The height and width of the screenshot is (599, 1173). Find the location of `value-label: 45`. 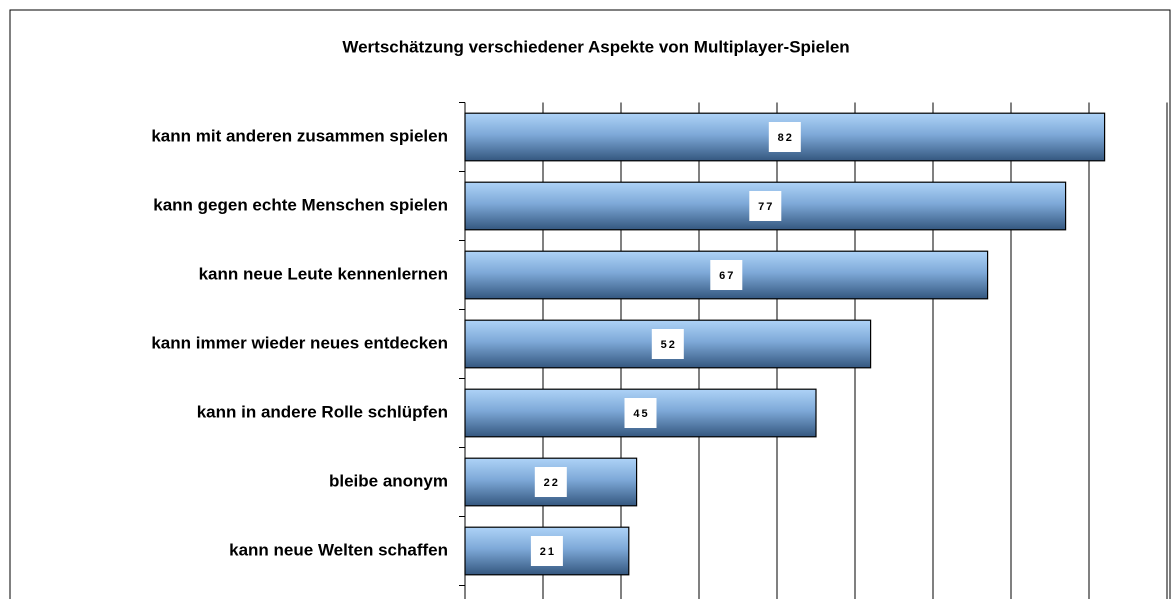

value-label: 45 is located at coordinates (641, 414).